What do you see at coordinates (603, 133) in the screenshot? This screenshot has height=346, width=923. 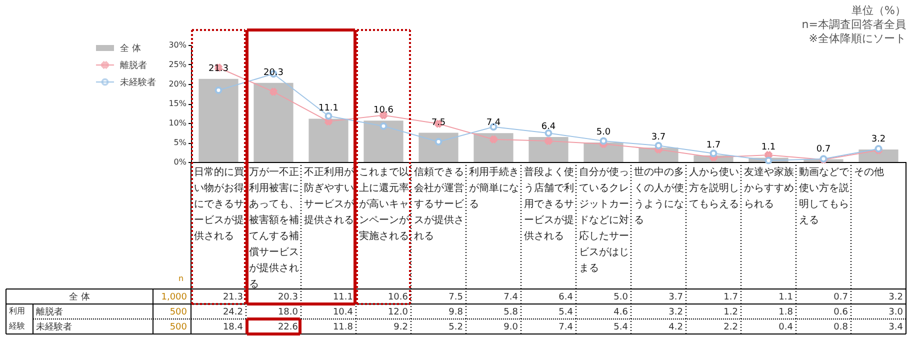 I see `text: 5.0` at bounding box center [603, 133].